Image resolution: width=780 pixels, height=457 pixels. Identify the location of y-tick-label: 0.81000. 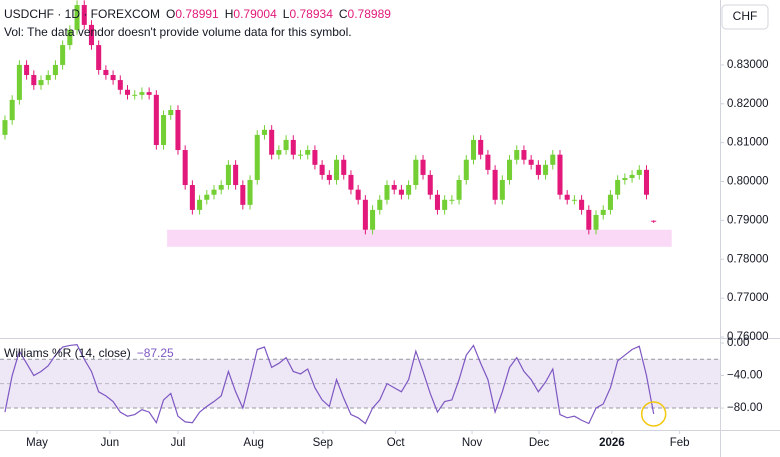
(748, 143).